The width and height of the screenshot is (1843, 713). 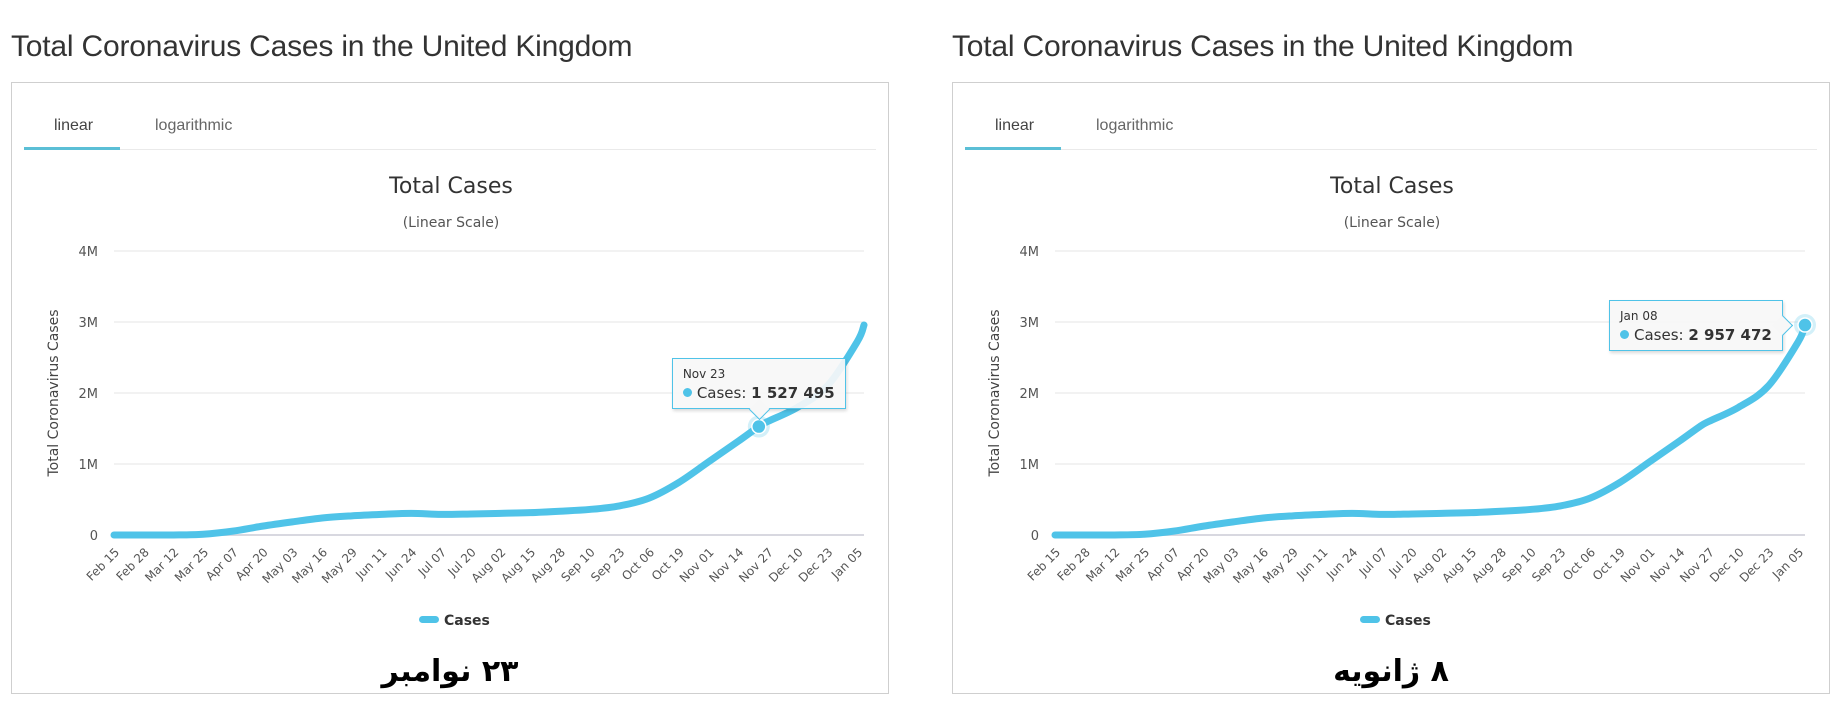 I want to click on series-line, so click(x=1430, y=430).